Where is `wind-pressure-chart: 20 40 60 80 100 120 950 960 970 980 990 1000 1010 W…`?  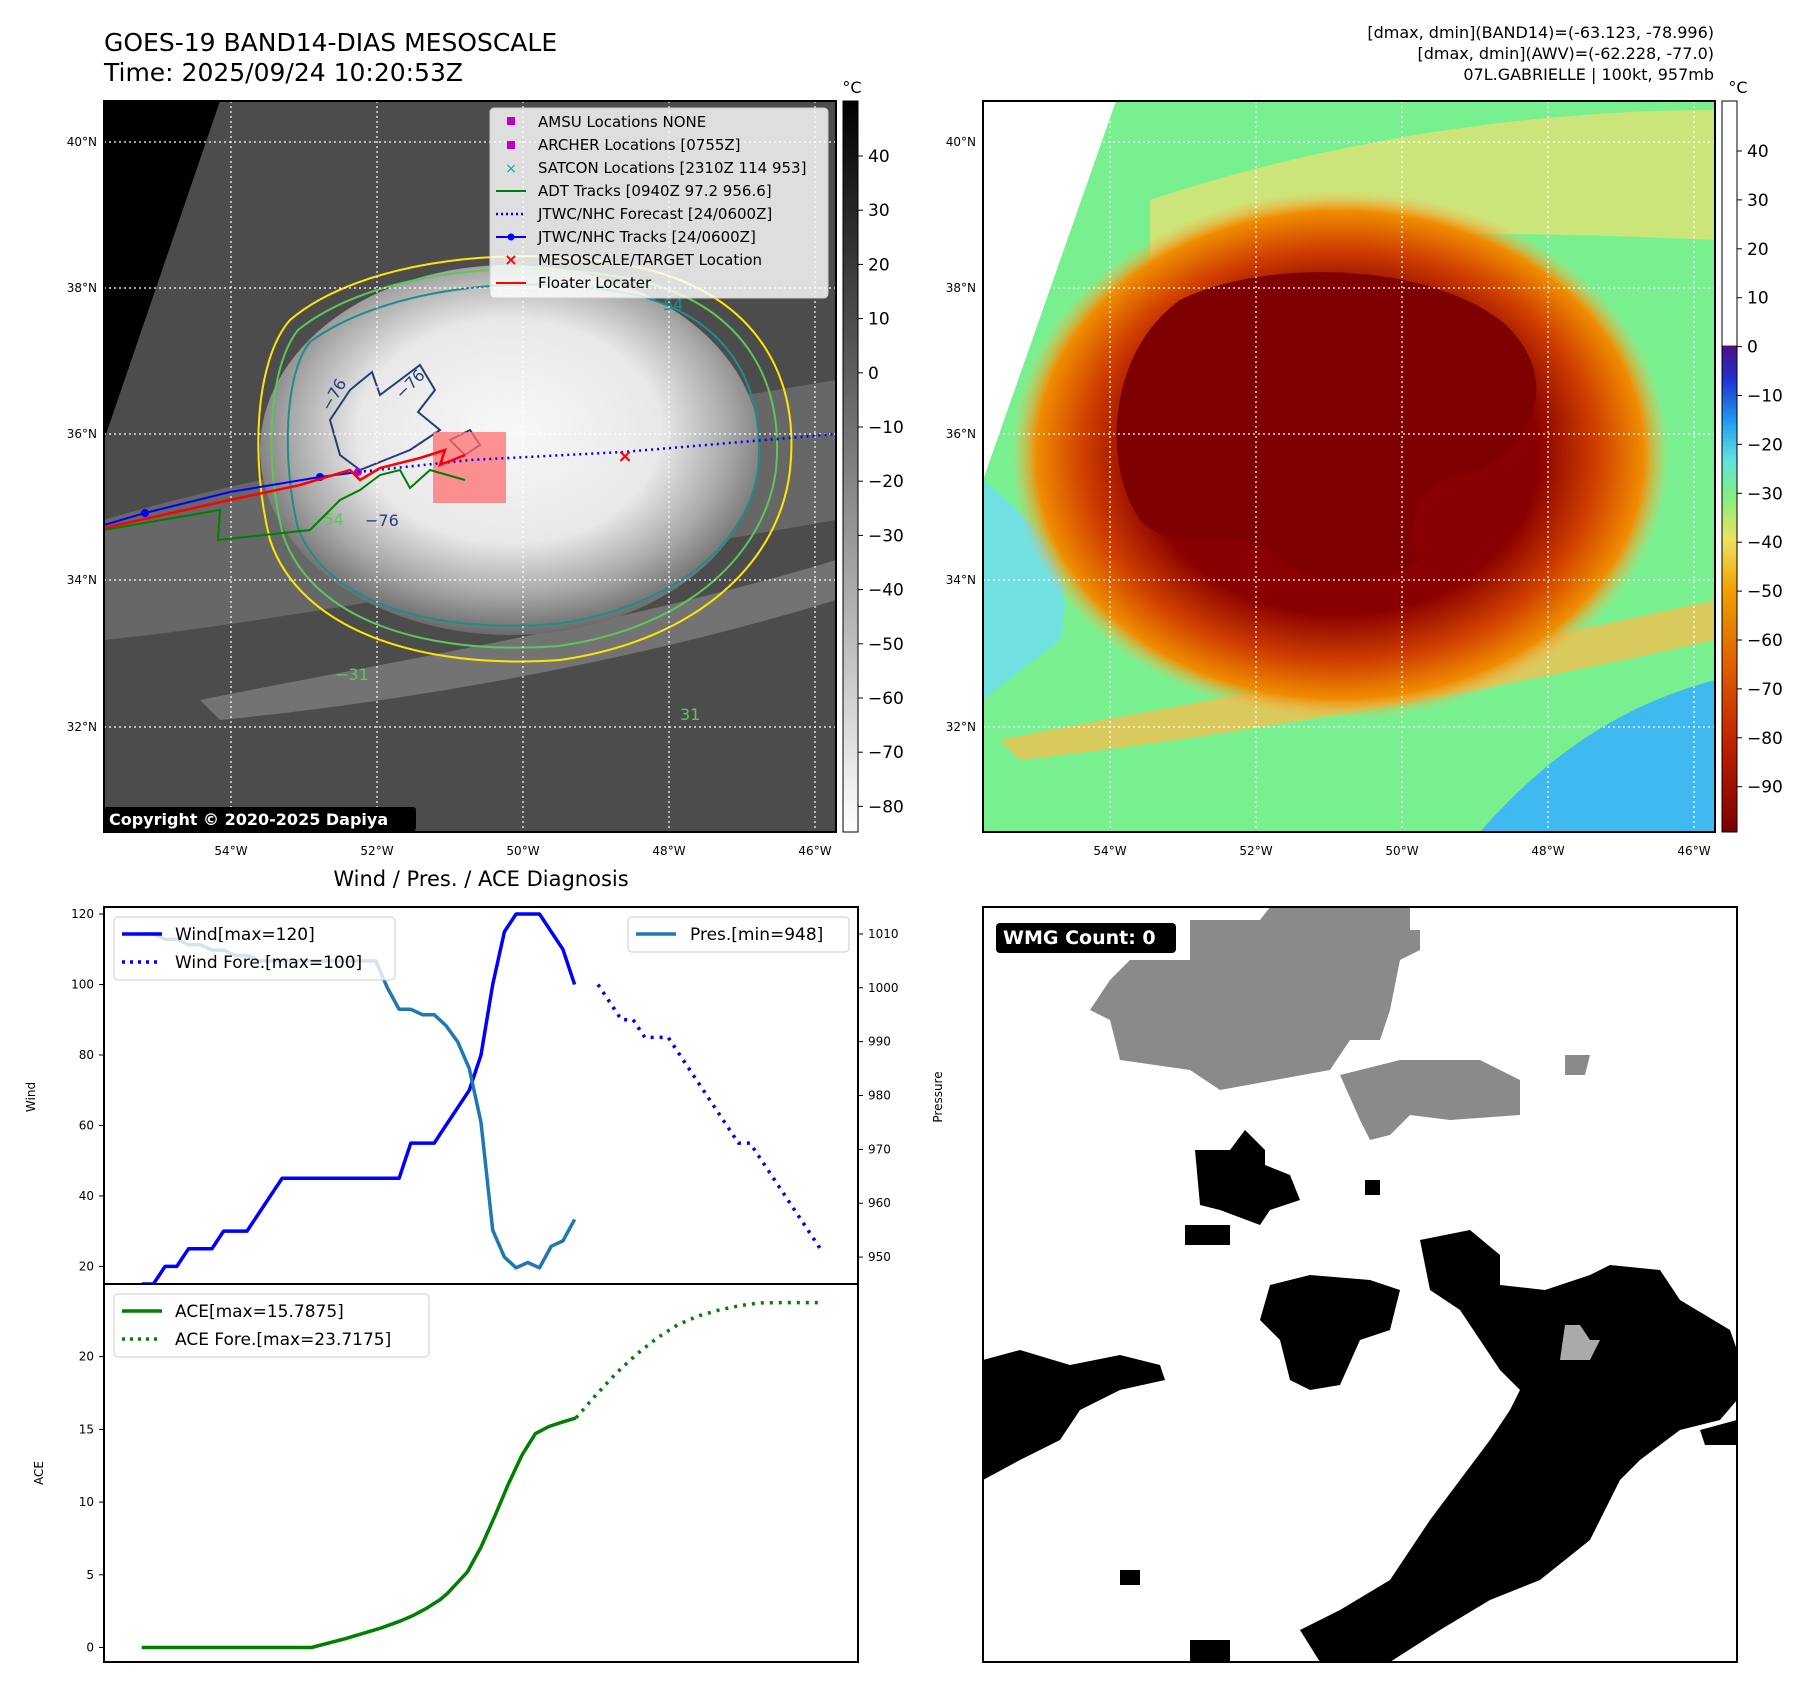 wind-pressure-chart: 20 40 60 80 100 120 950 960 970 980 990 1000 1010 W… is located at coordinates (484, 1095).